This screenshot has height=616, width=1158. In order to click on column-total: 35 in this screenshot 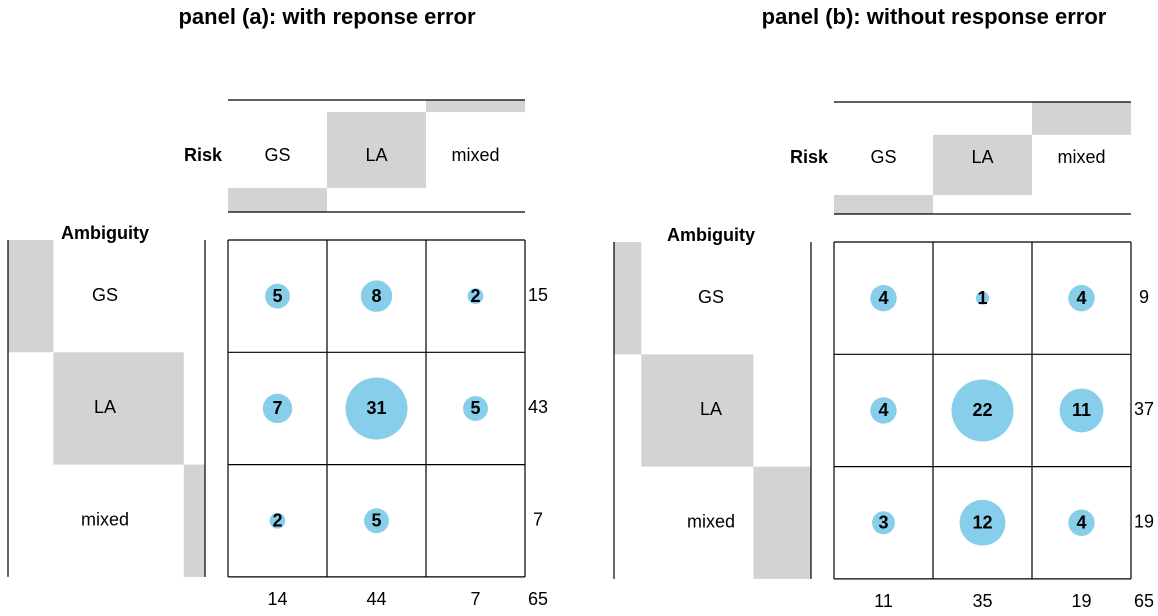, I will do `click(982, 601)`.